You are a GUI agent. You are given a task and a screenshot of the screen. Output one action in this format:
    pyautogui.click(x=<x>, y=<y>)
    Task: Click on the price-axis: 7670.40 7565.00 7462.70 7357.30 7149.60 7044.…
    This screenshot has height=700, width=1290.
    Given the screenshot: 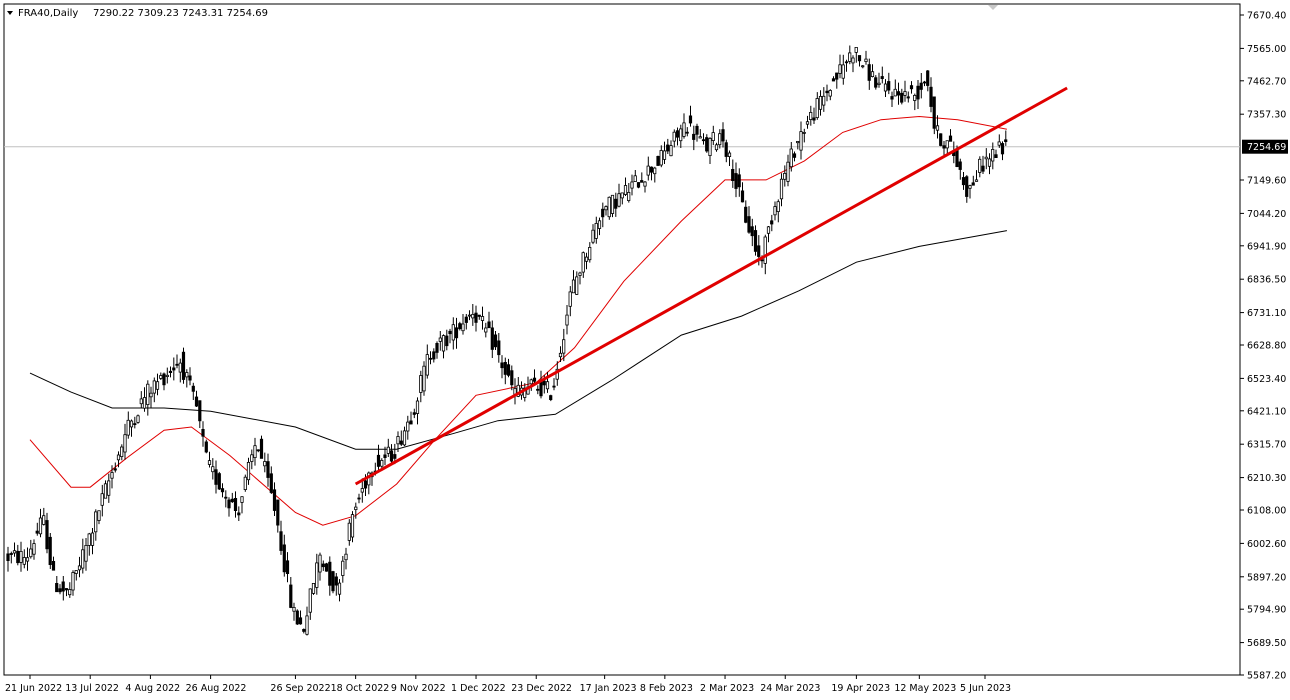 What is the action you would take?
    pyautogui.click(x=1263, y=346)
    